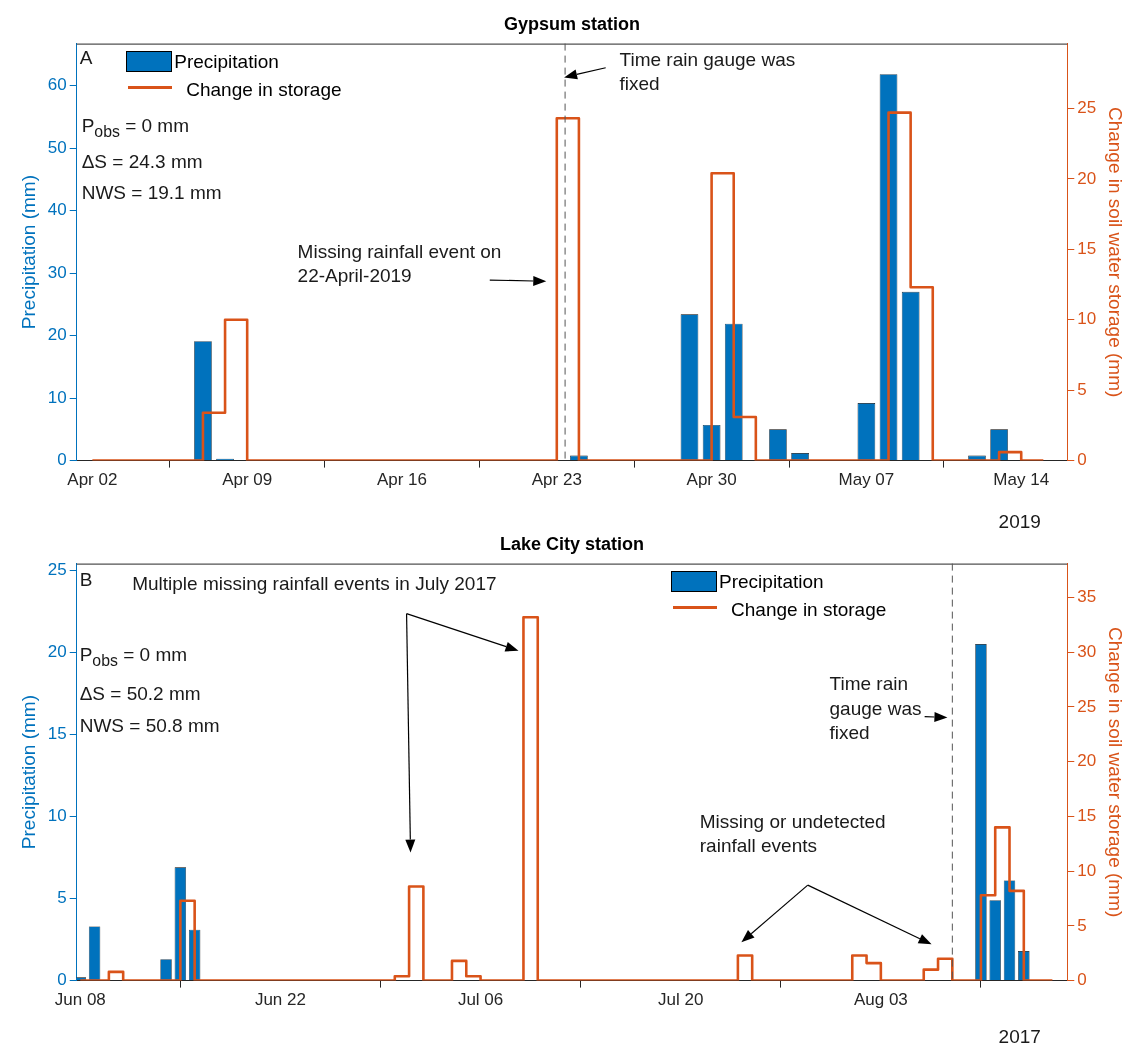  What do you see at coordinates (149, 725) in the screenshot?
I see `annotation: NWS = 50.8 mm` at bounding box center [149, 725].